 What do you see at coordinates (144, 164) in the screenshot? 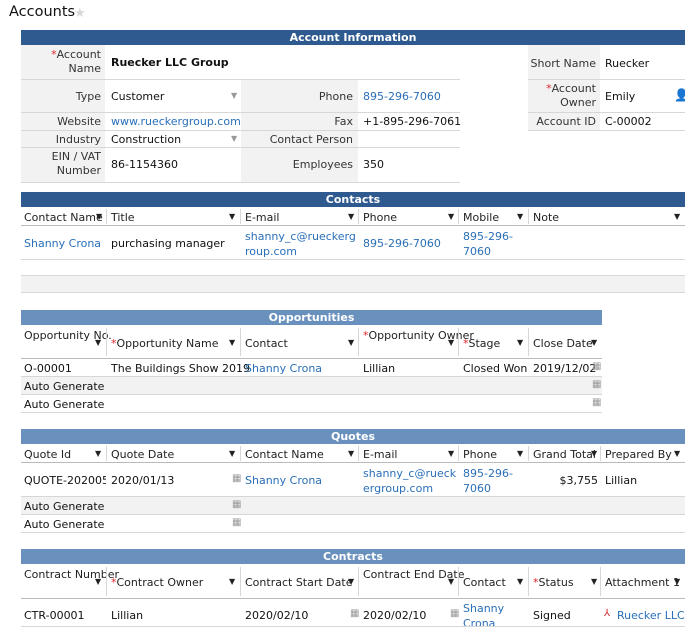
I see `ein-value: 86-1154360` at bounding box center [144, 164].